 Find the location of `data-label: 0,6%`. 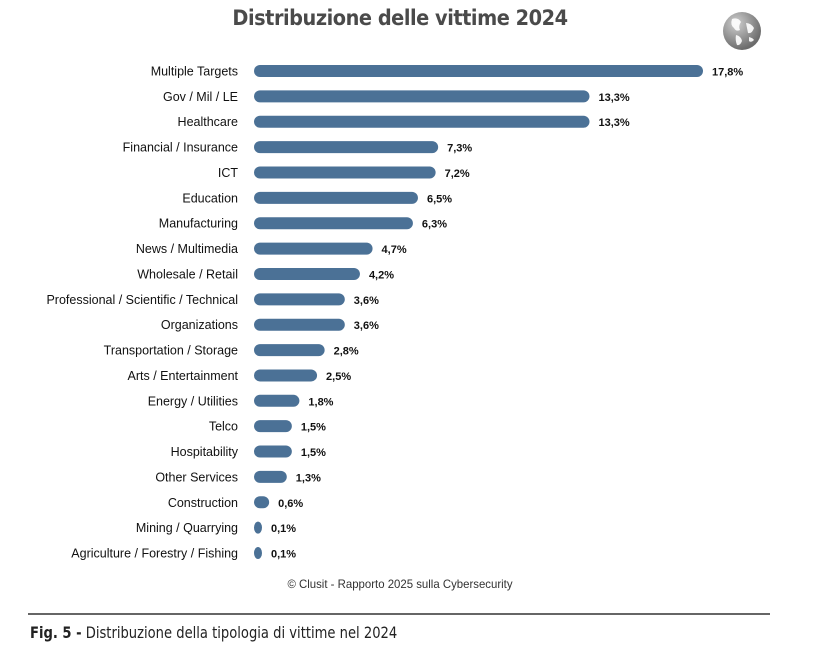

data-label: 0,6% is located at coordinates (290, 504).